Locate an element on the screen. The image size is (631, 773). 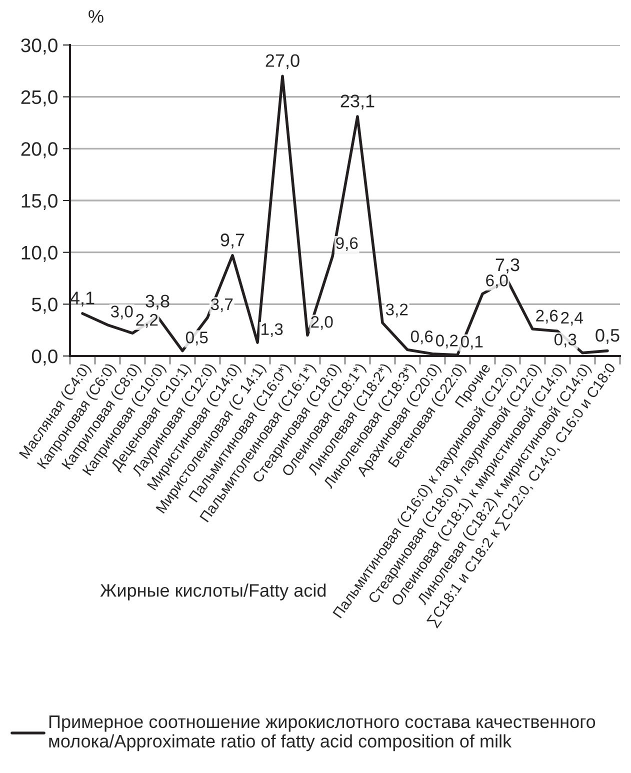
data-label: 3,8 is located at coordinates (158, 302).